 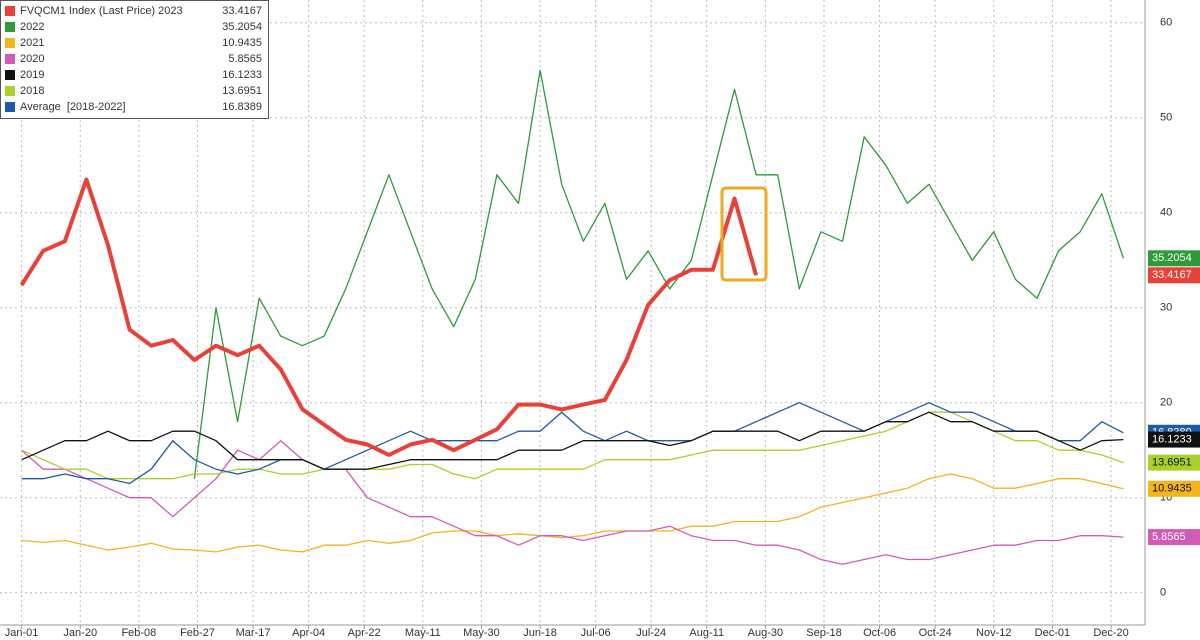 I want to click on legend-value: 35.2054, so click(x=242, y=27).